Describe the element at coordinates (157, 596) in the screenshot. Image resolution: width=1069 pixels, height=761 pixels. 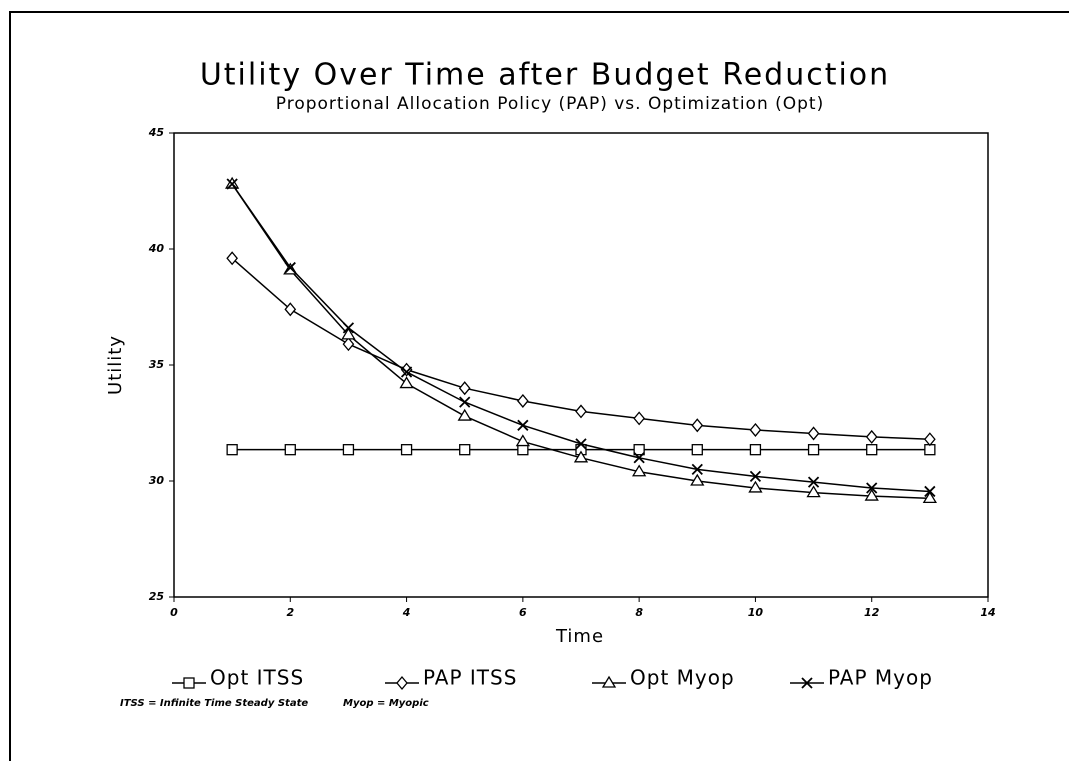
I see `y-tick-label: 25` at that location.